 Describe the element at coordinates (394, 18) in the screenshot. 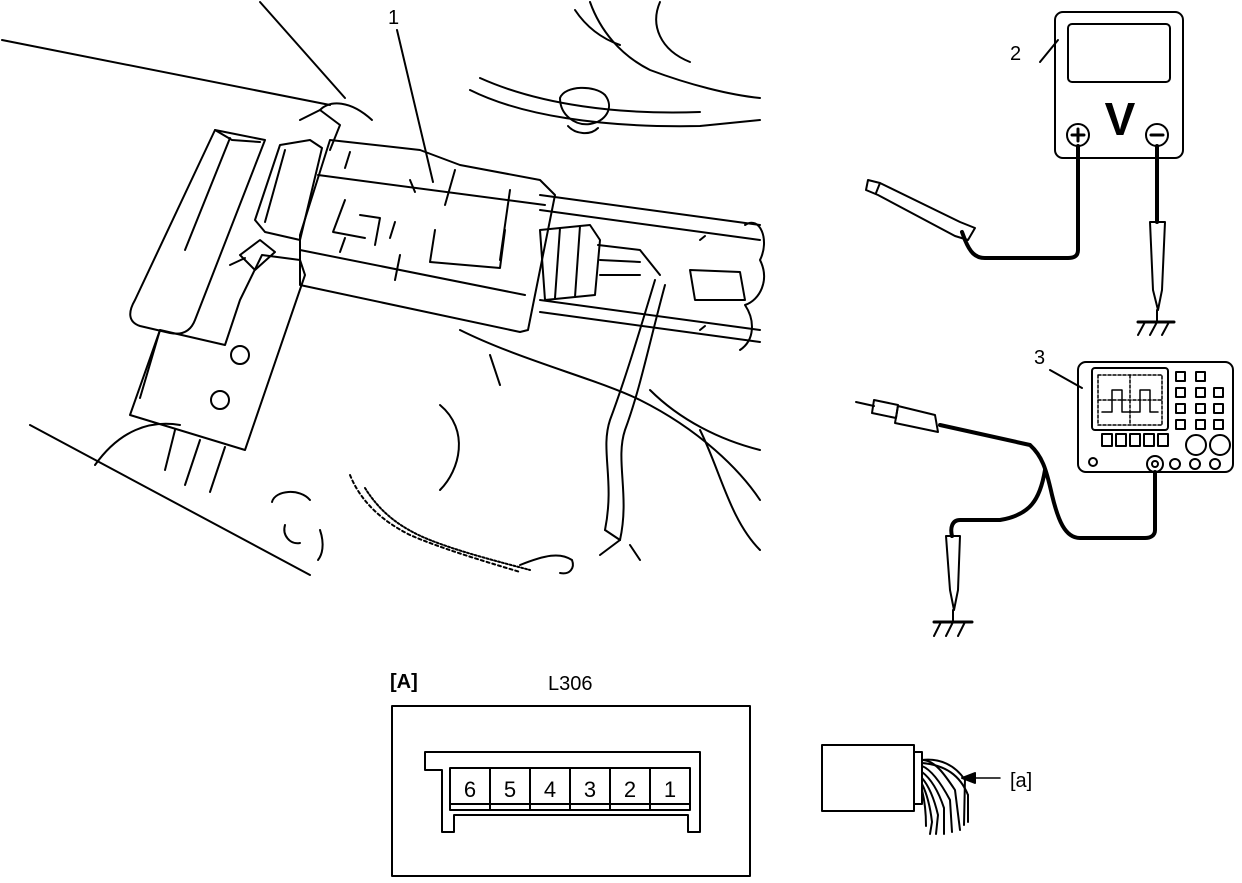

I see `callout-1: 1` at that location.